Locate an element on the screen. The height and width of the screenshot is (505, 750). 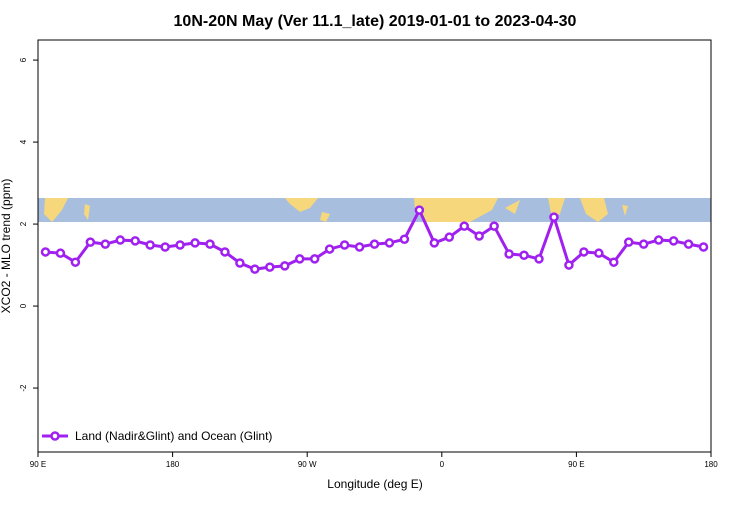
legend-label: Land (Nadir&Glint) and Ocean (Glint) is located at coordinates (173, 436).